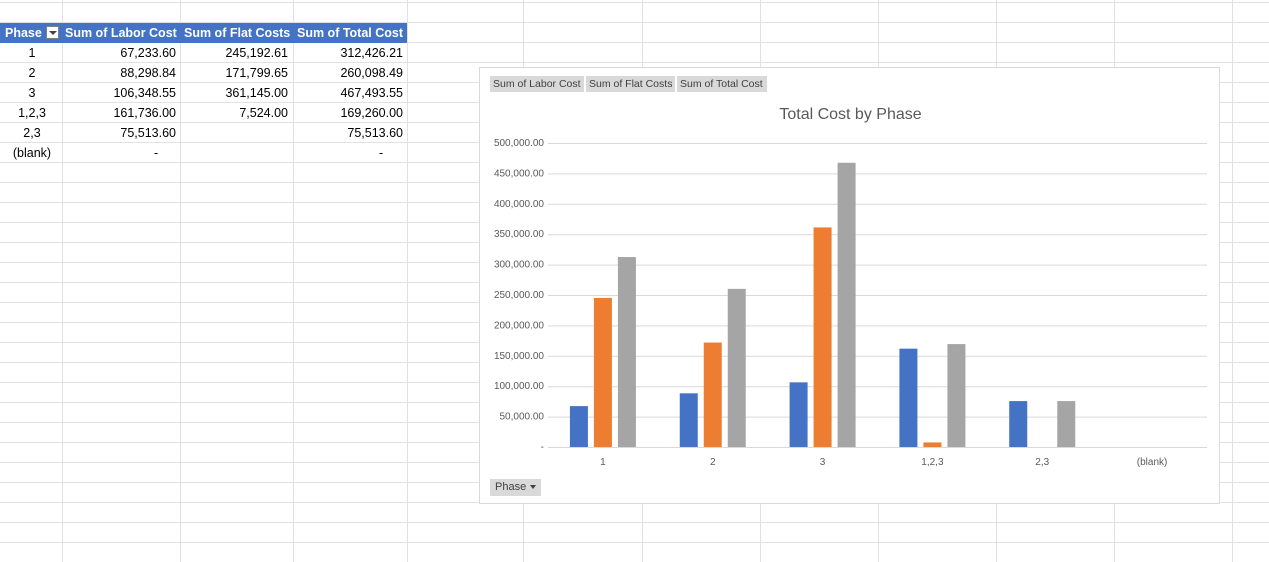  What do you see at coordinates (237, 33) in the screenshot?
I see `pivot-header-flat: Sum of Flat Costs` at bounding box center [237, 33].